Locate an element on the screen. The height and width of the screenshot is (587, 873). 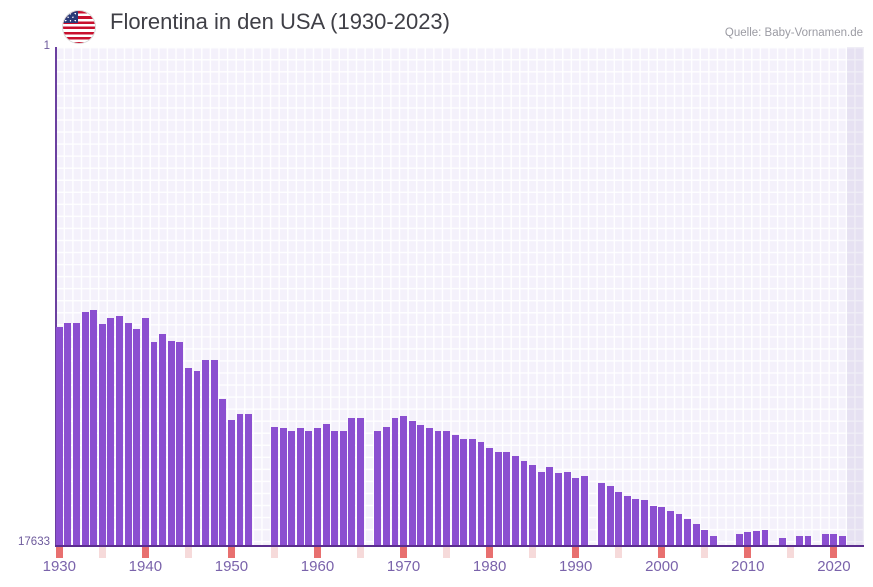
x-axis-tick-markers is located at coordinates (459, 552).